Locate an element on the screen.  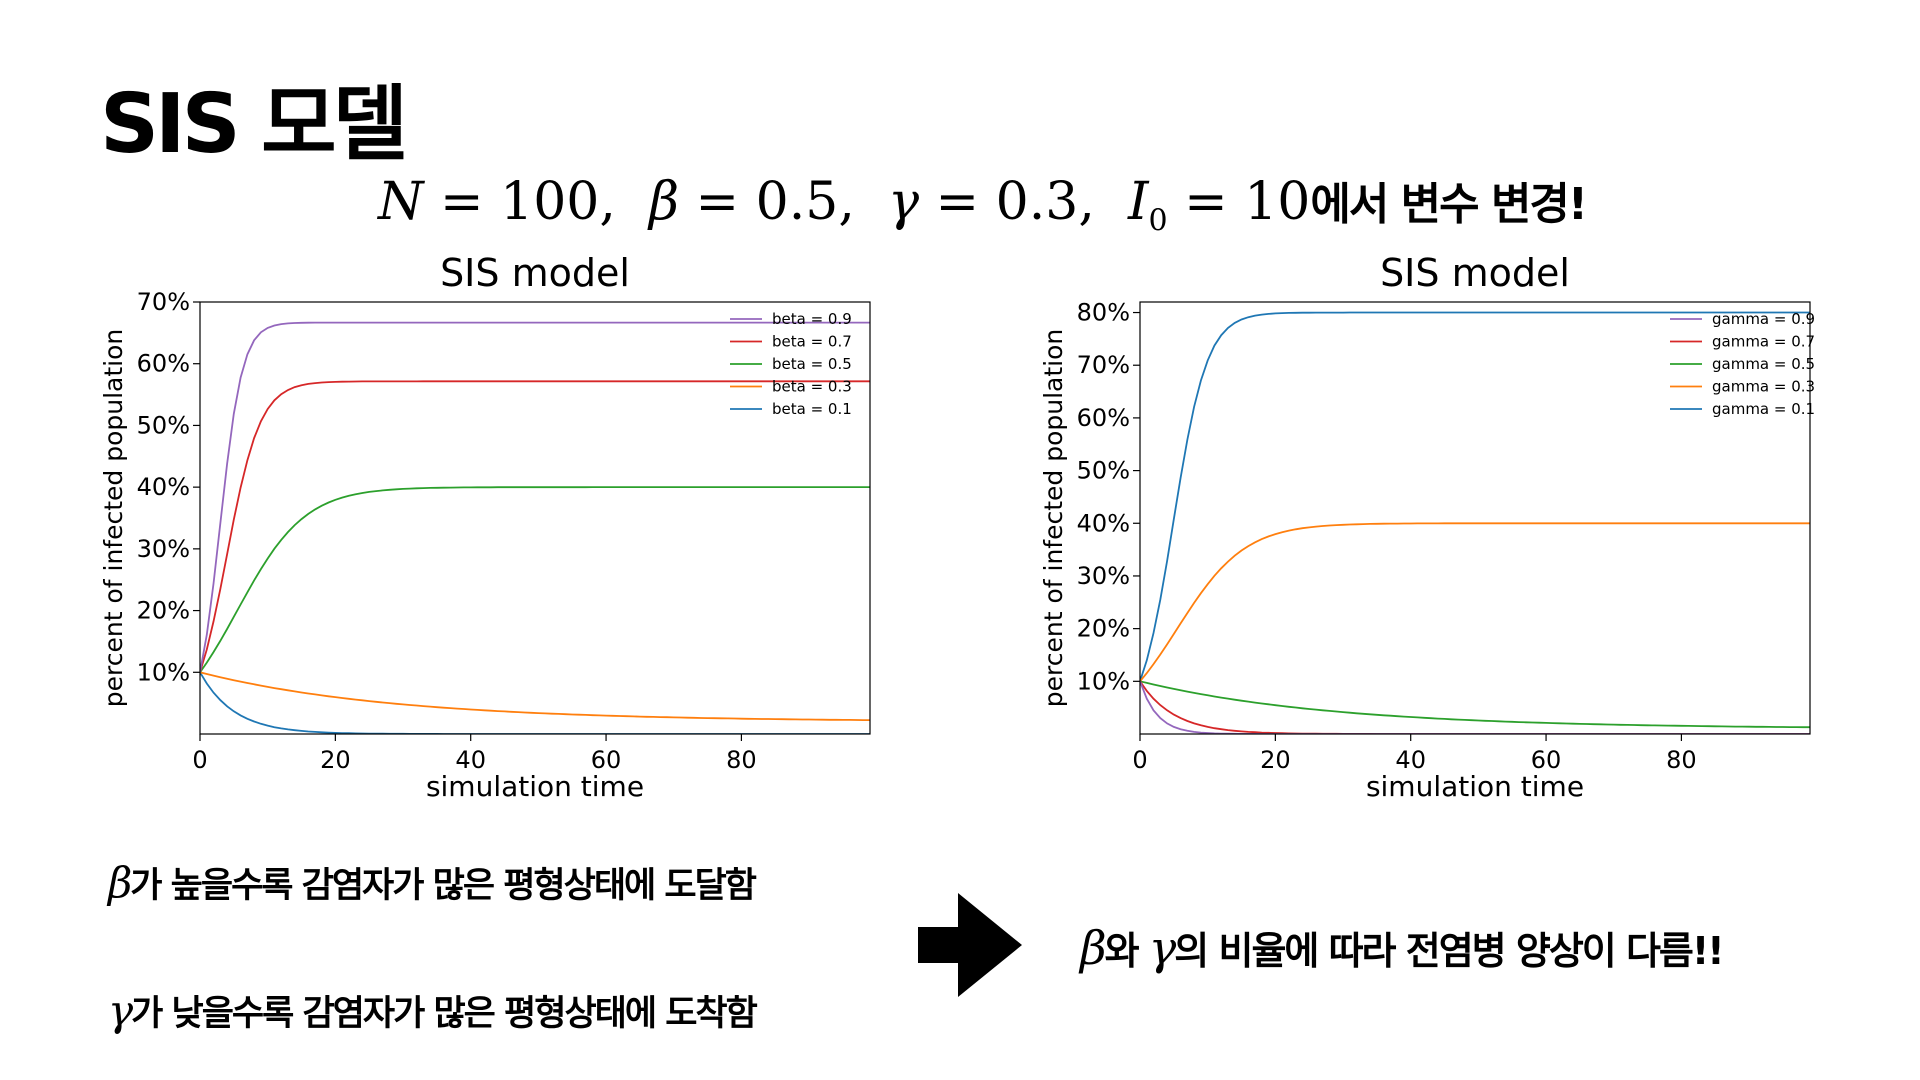
gamma-chart-xtick-label: 80 is located at coordinates (1681, 760).